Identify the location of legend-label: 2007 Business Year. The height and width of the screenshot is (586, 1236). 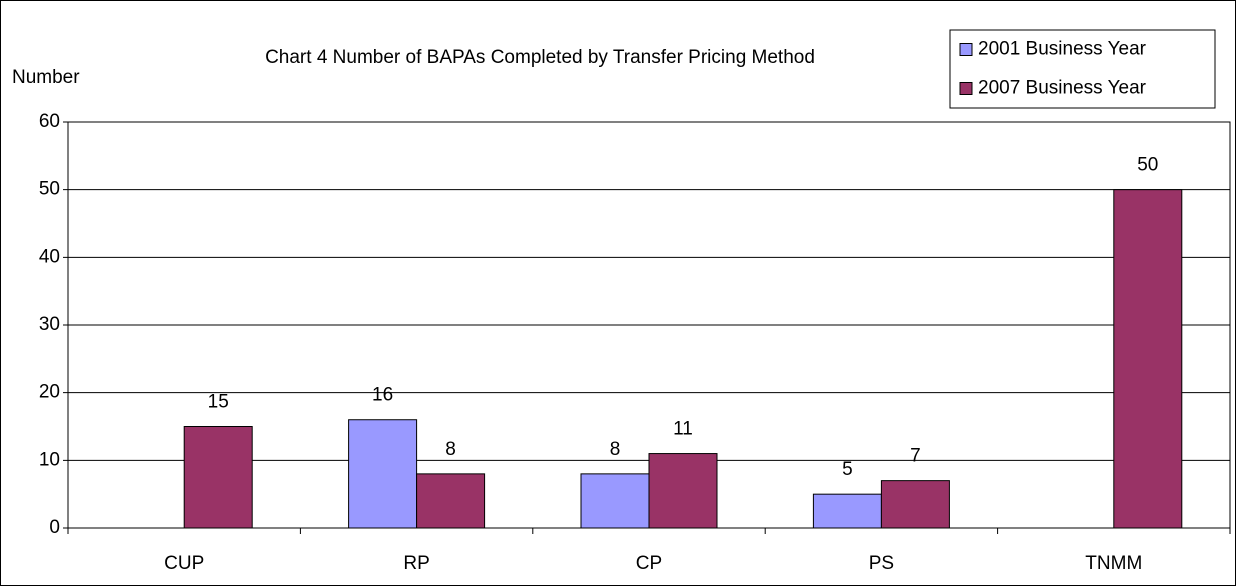
(1062, 88).